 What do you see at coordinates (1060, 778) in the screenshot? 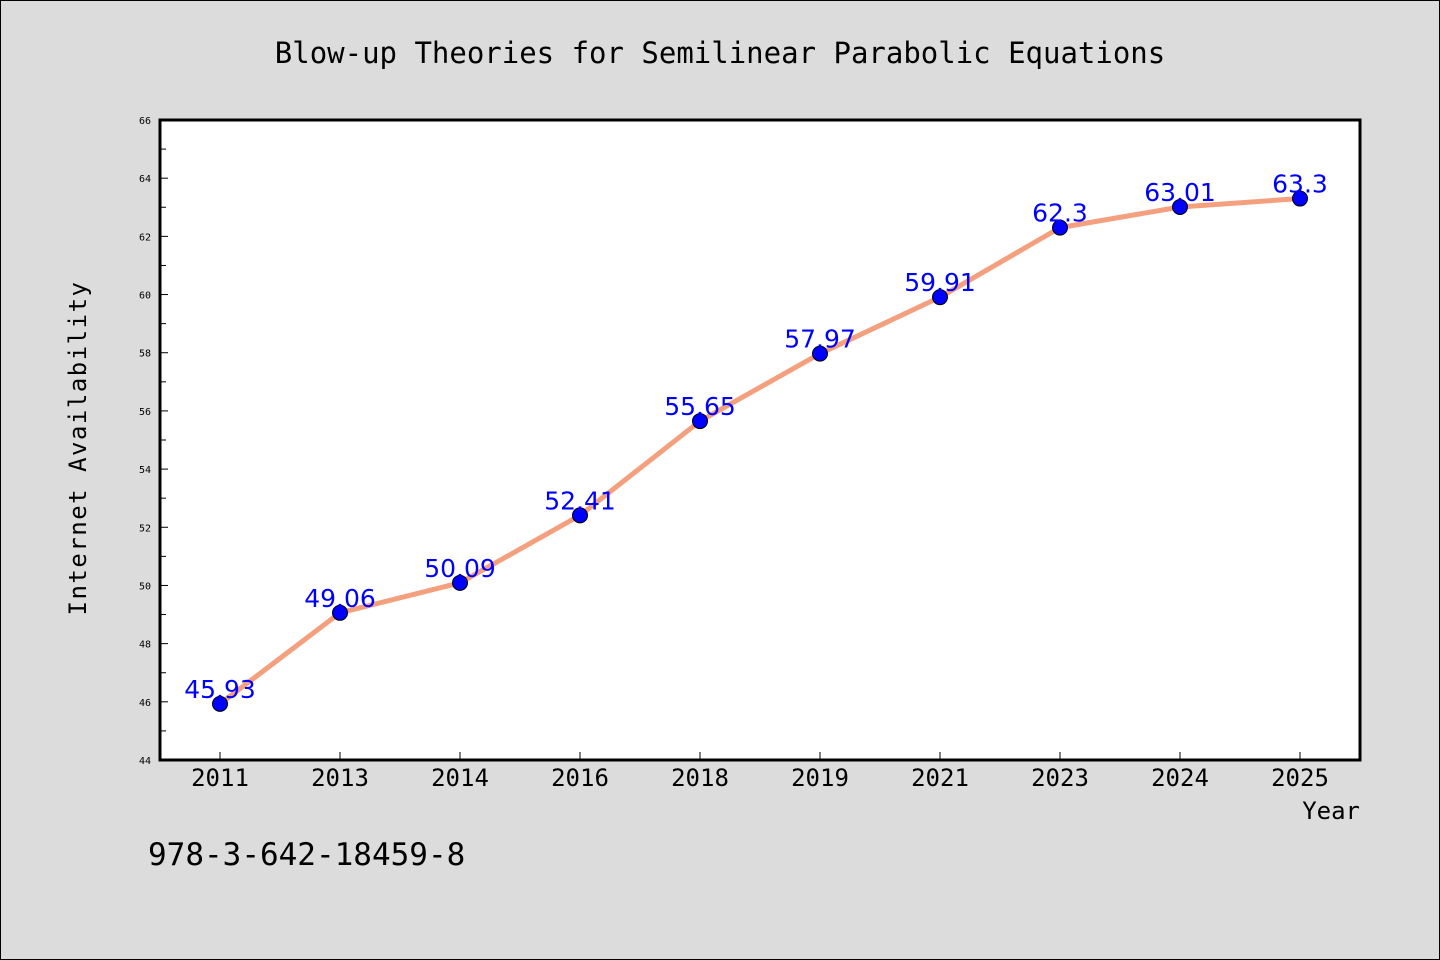
I see `x-tick-label: 2023` at bounding box center [1060, 778].